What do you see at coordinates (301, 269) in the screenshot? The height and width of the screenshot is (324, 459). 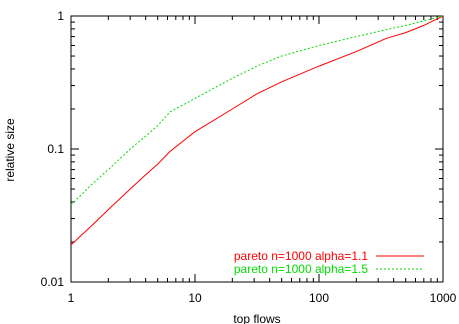 I see `legend-label-2: pareto n=1000 alpha=1.5` at bounding box center [301, 269].